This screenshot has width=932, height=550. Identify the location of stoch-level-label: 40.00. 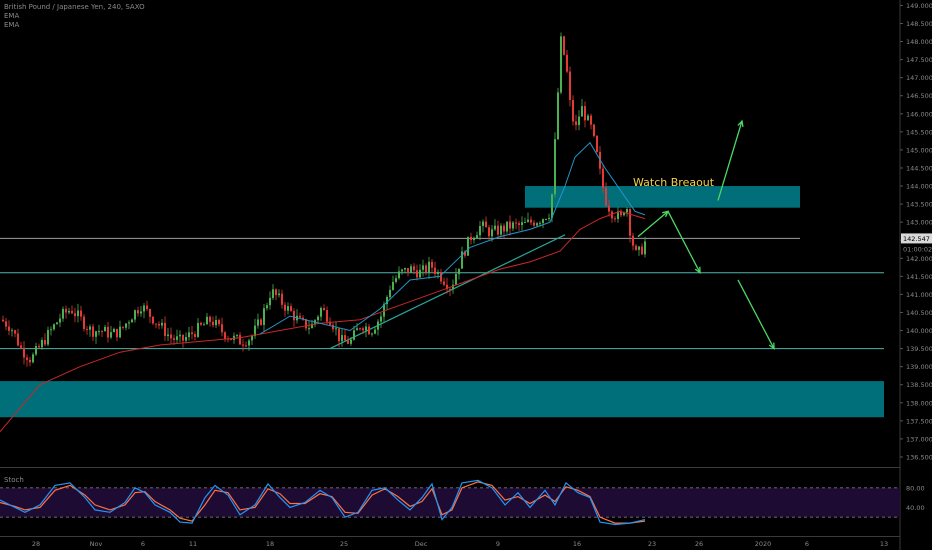
(915, 508).